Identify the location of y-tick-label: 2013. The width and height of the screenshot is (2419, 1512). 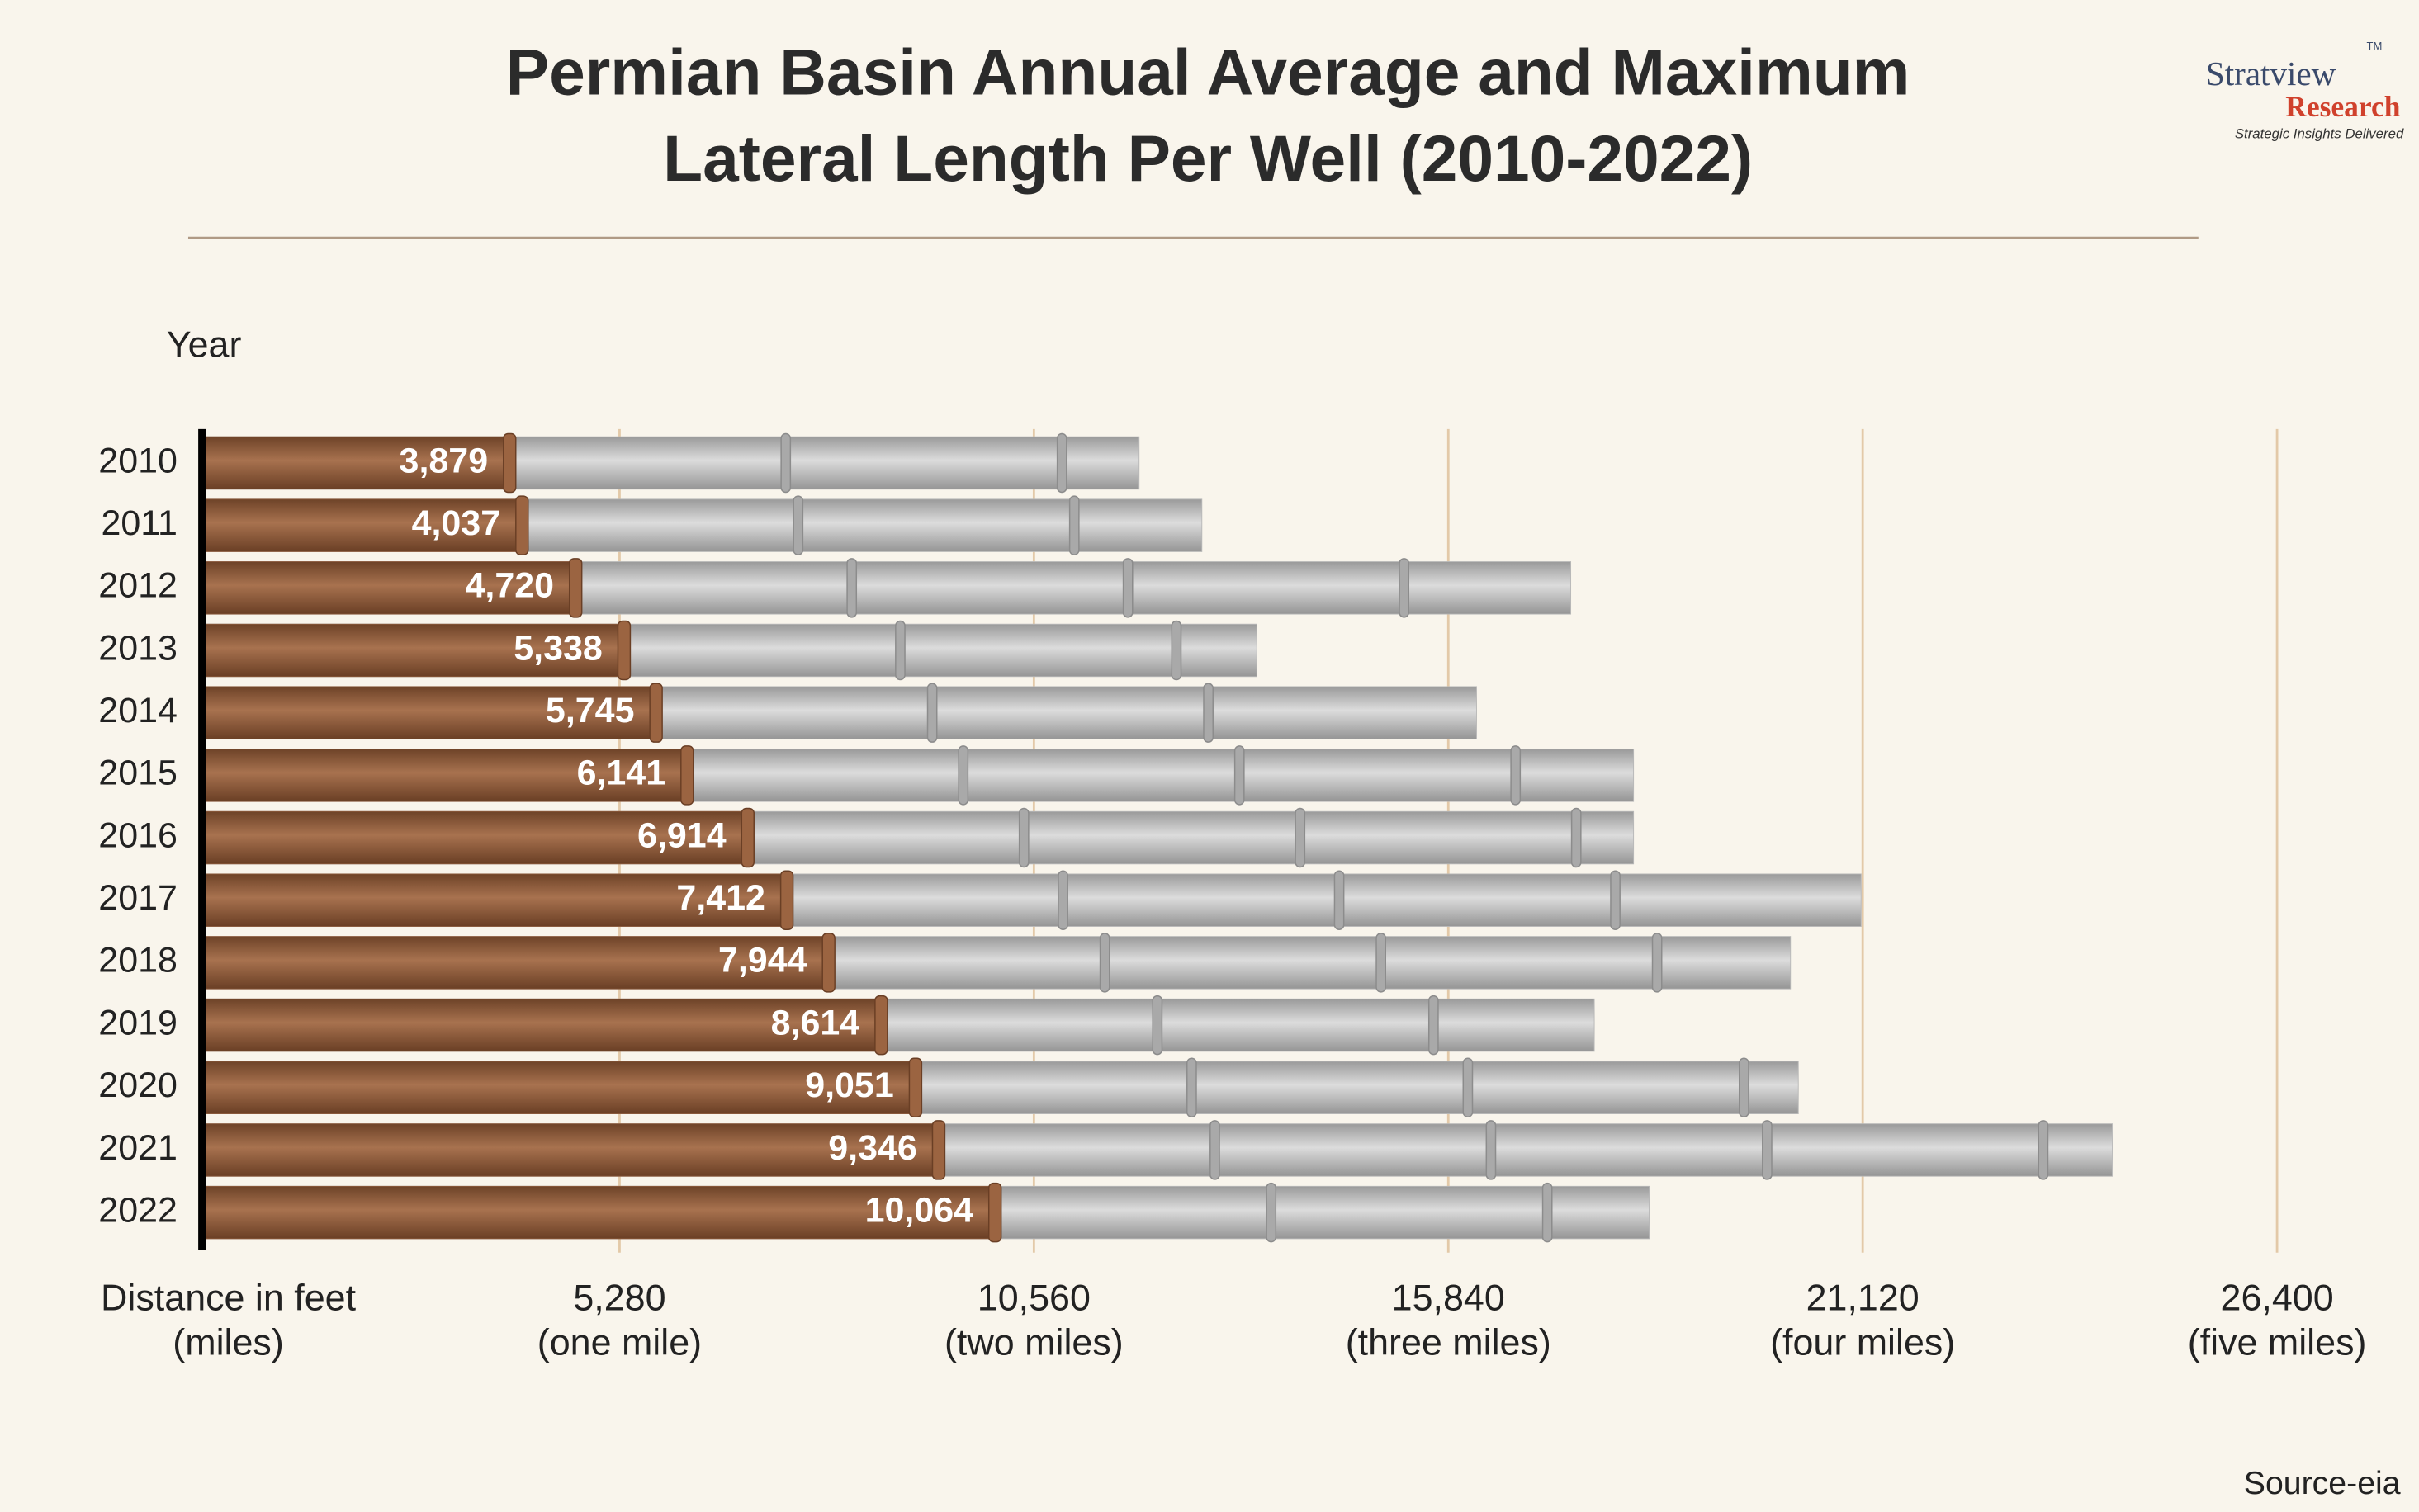
(138, 648).